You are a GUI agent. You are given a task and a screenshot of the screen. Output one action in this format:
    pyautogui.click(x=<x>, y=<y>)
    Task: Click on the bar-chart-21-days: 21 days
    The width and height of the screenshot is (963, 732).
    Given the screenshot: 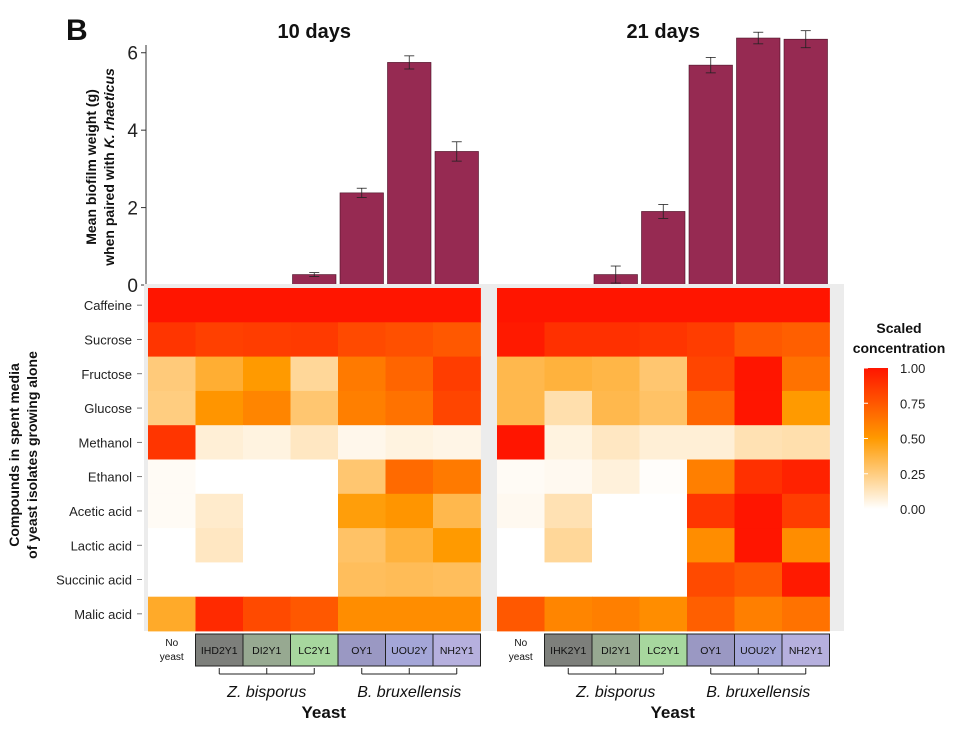 What is the action you would take?
    pyautogui.click(x=663, y=153)
    